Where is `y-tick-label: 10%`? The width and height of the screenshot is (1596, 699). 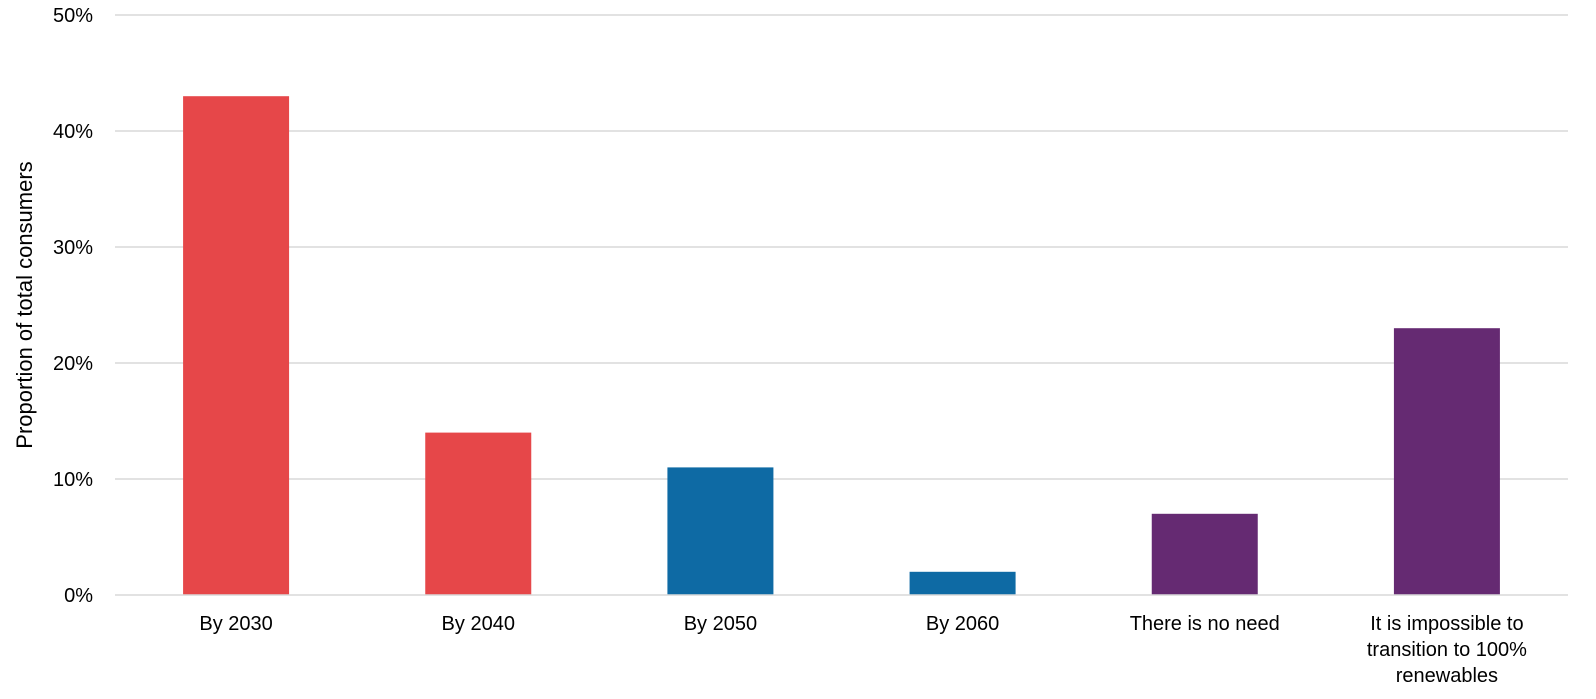
y-tick-label: 10% is located at coordinates (73, 480).